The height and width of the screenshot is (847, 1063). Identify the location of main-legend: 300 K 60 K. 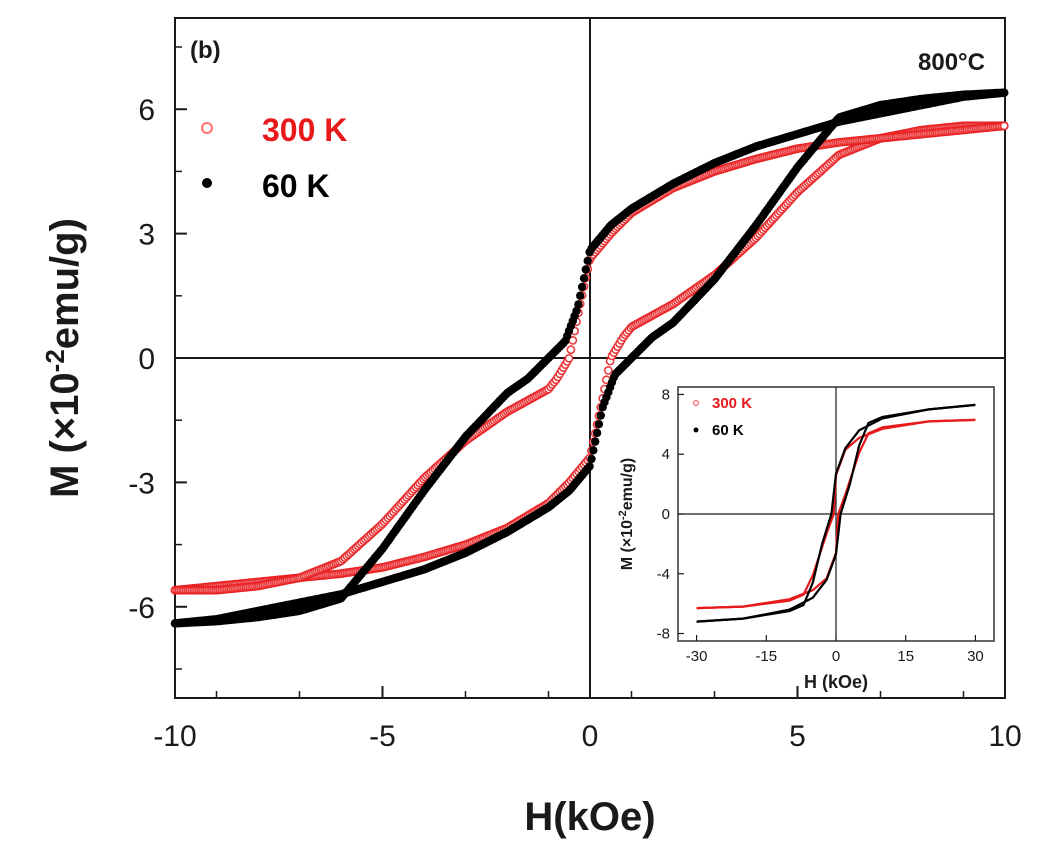
(274, 158).